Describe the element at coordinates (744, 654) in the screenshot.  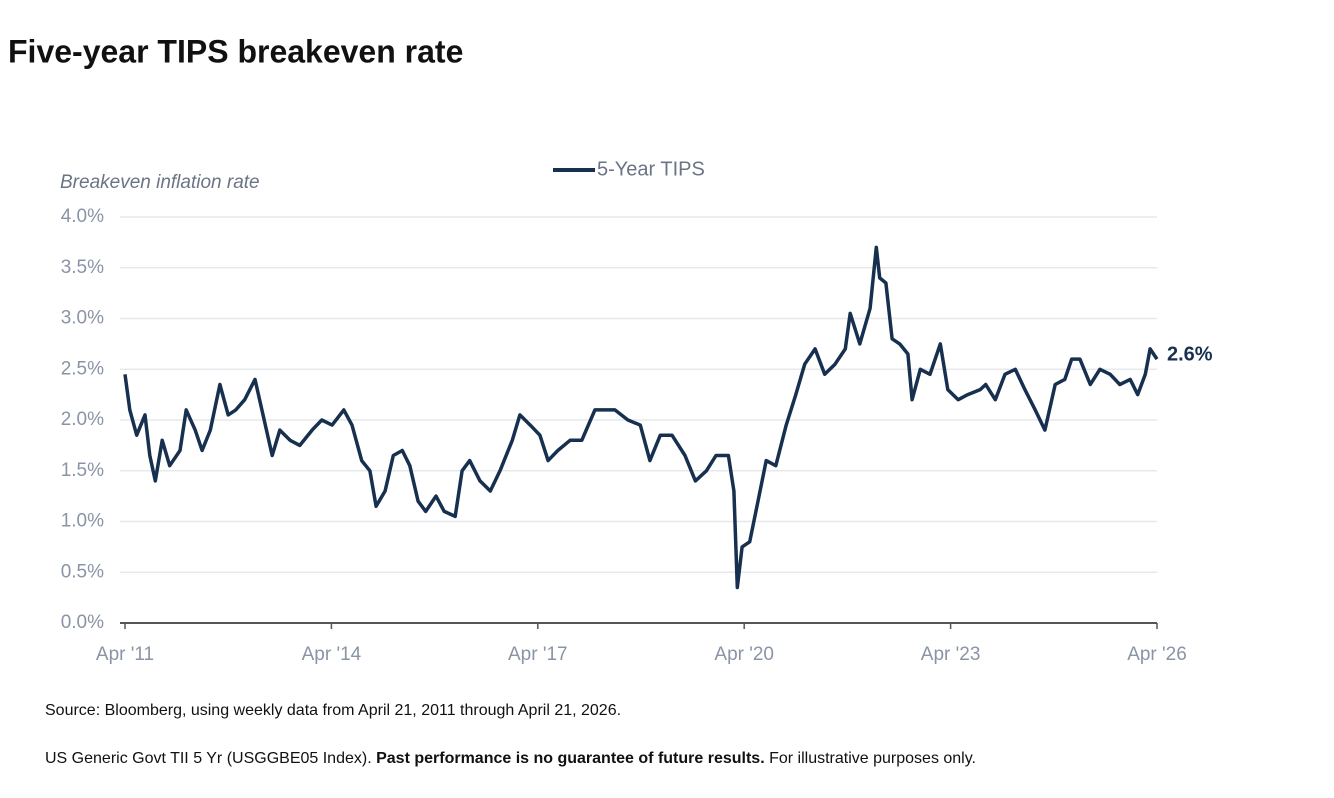
I see `x-tick-label: Apr '20` at that location.